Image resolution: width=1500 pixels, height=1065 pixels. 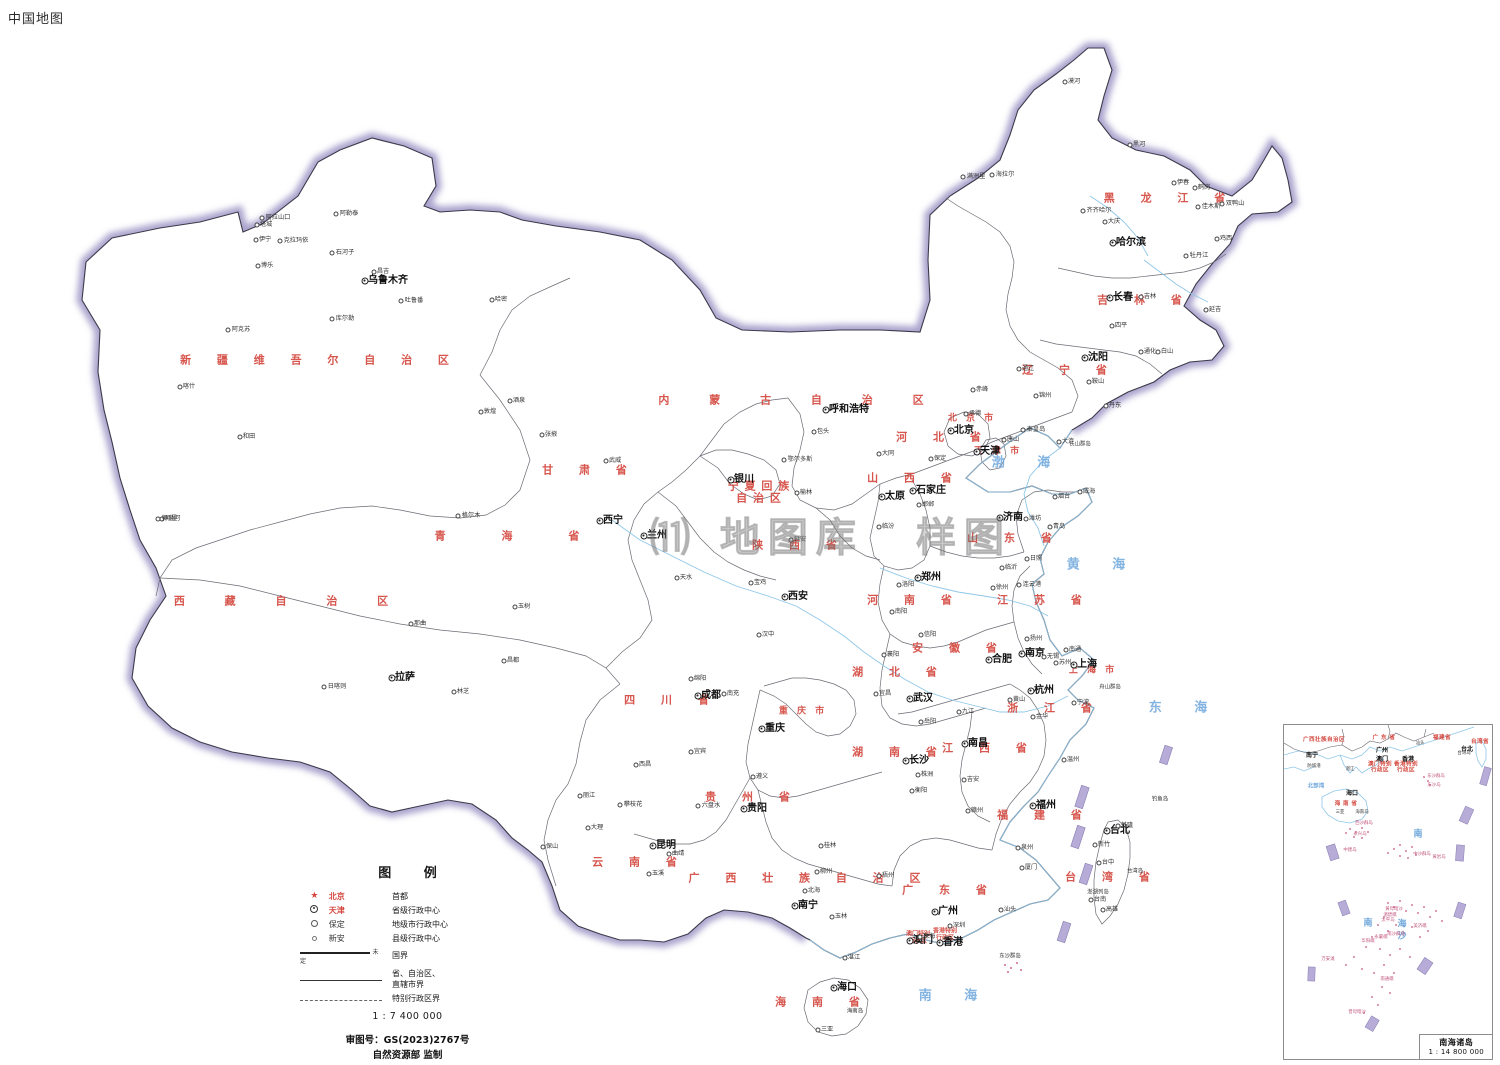 I want to click on legend-row: 特别行政区界, so click(x=374, y=998).